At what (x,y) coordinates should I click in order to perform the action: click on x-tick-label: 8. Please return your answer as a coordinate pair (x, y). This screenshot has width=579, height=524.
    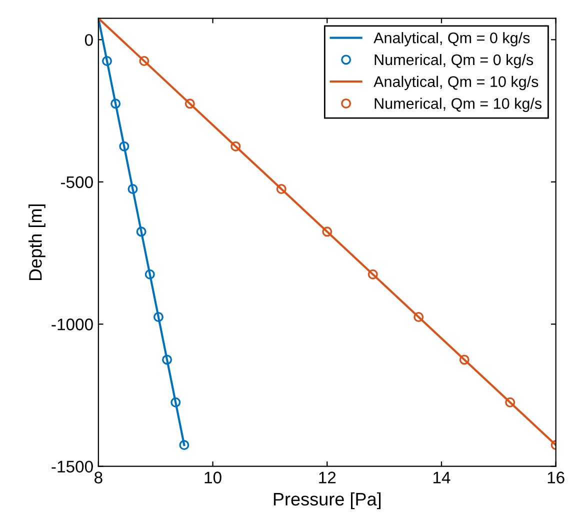
    Looking at the image, I should click on (98, 478).